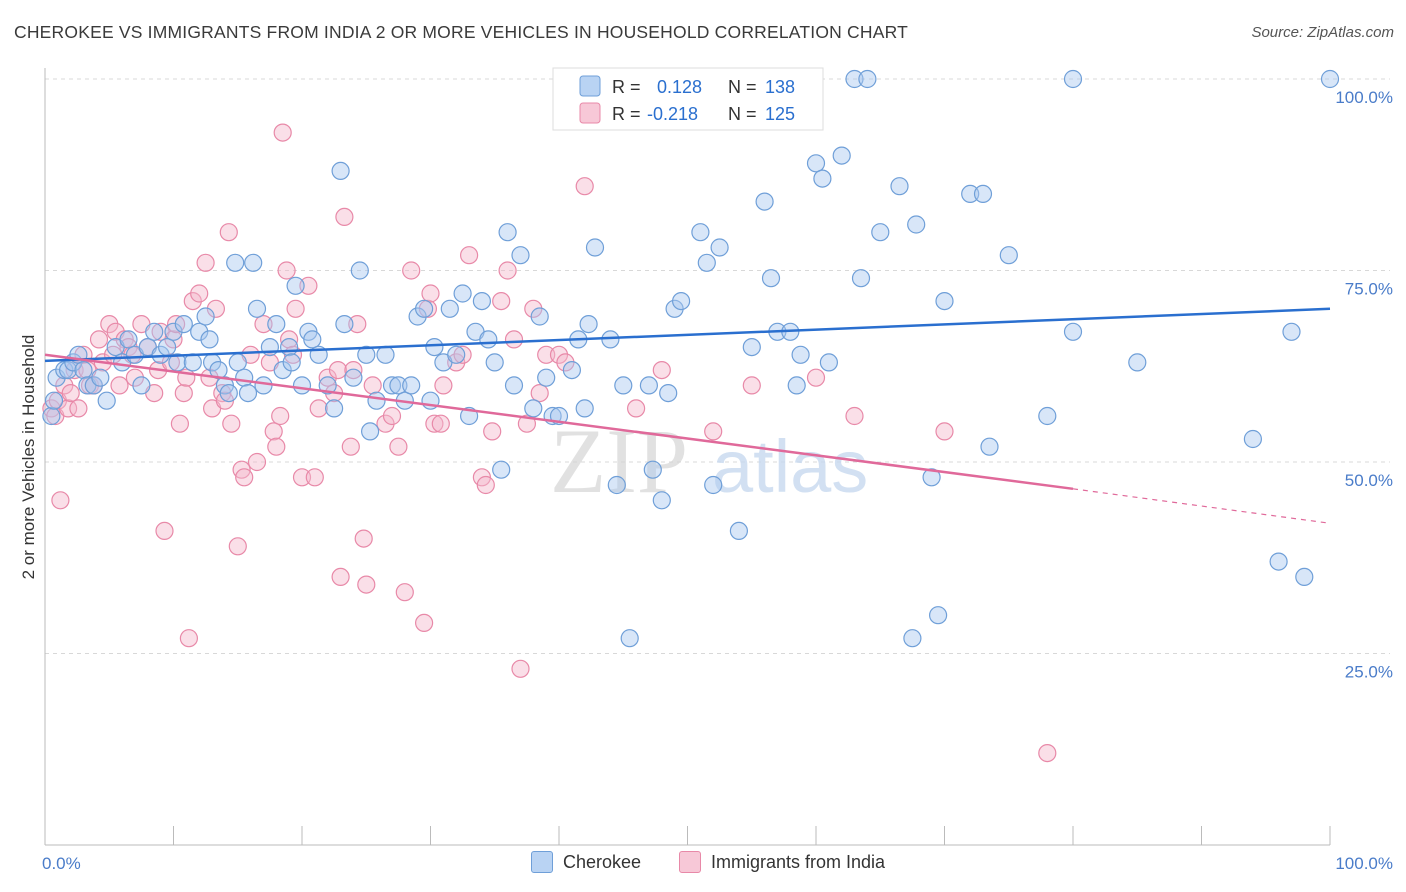 The width and height of the screenshot is (1406, 892). What do you see at coordinates (690, 862) in the screenshot?
I see `legend-swatch-india-bottom` at bounding box center [690, 862].